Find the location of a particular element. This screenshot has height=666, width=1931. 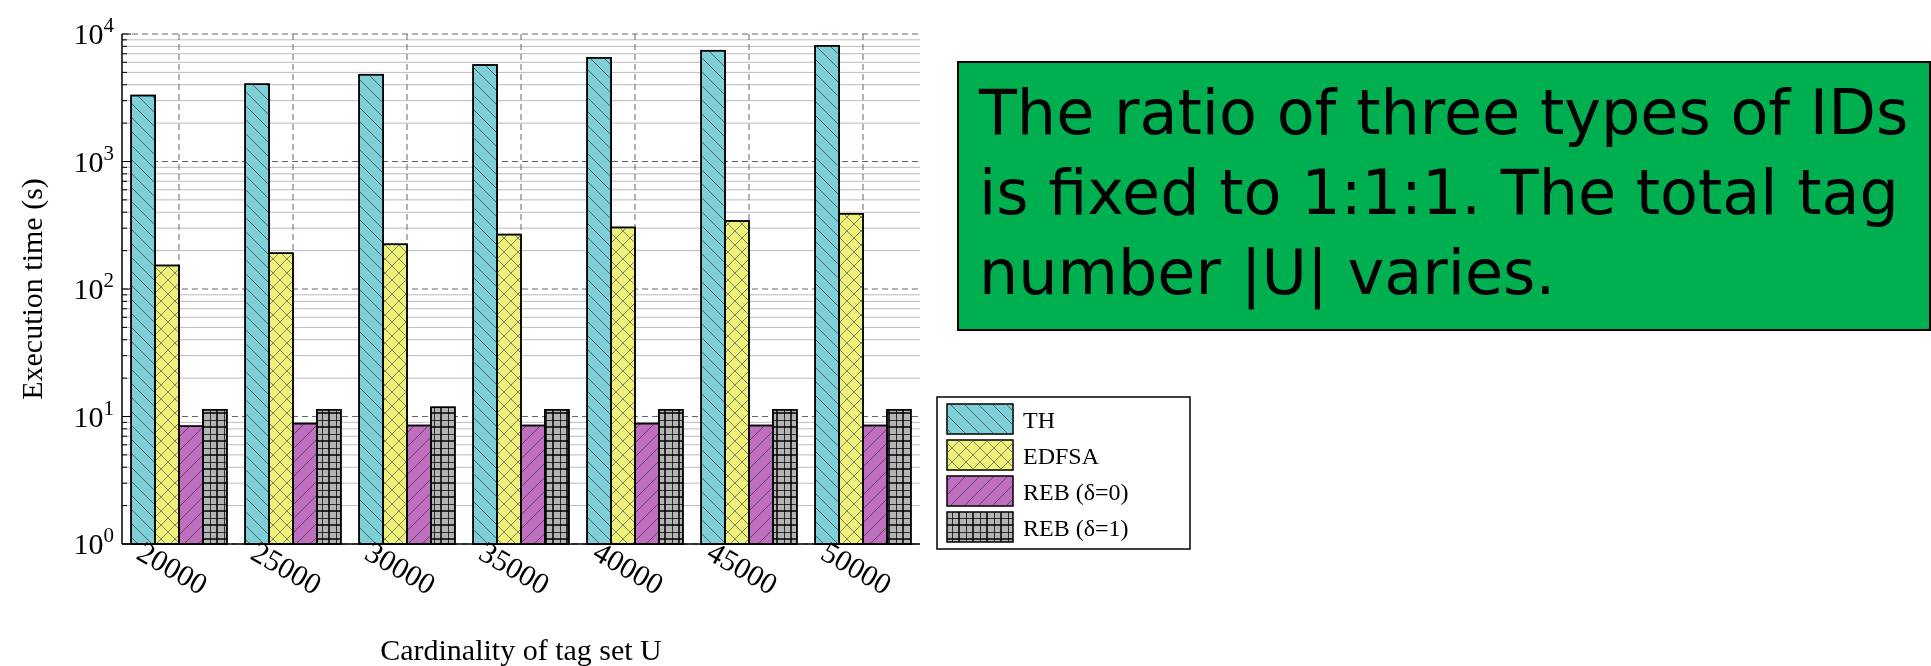

y-axis-title: Execution time (s) is located at coordinates (32, 289).